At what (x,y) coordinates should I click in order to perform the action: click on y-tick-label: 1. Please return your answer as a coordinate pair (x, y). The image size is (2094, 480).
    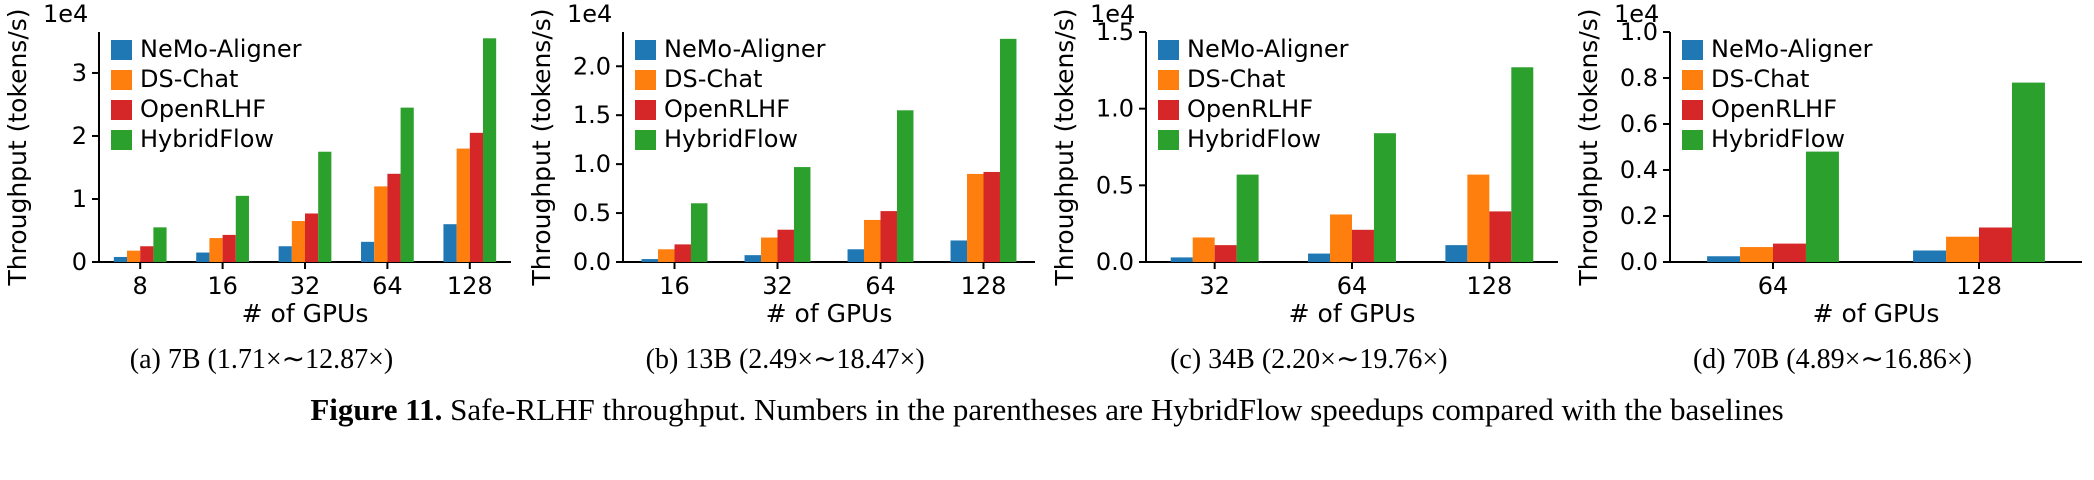
    Looking at the image, I should click on (79, 199).